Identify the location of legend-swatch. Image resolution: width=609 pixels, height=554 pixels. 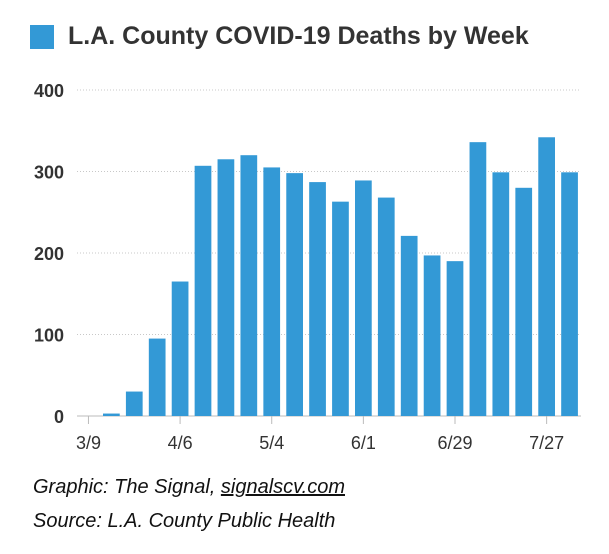
(42, 36).